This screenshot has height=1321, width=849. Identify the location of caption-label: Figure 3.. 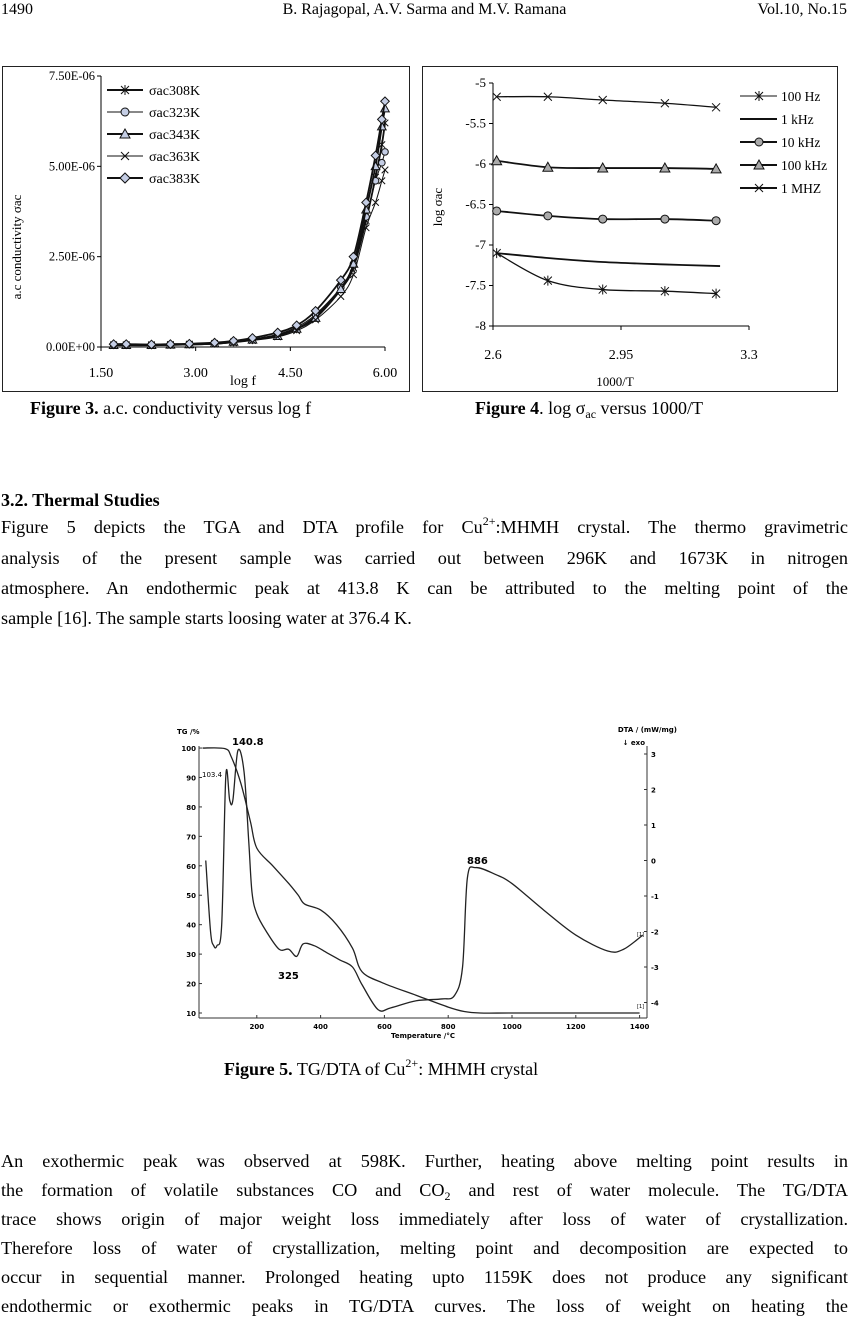
(64, 408).